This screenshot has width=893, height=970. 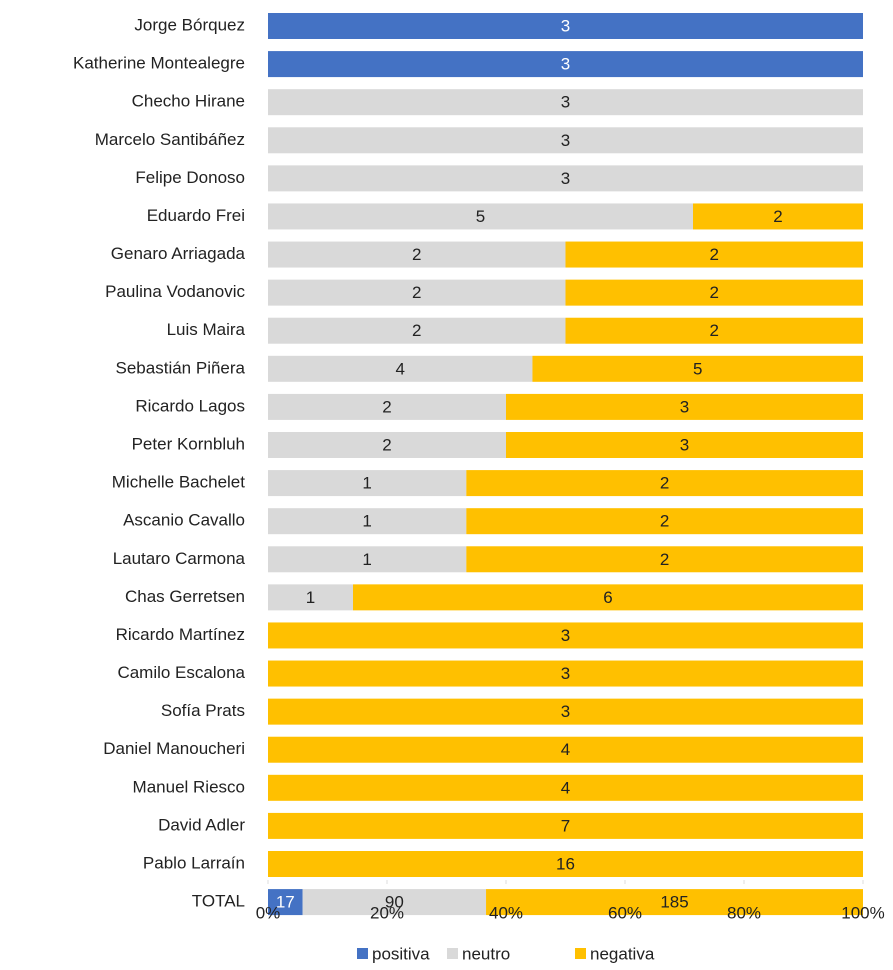 What do you see at coordinates (744, 912) in the screenshot?
I see `x-tick-label: 80%` at bounding box center [744, 912].